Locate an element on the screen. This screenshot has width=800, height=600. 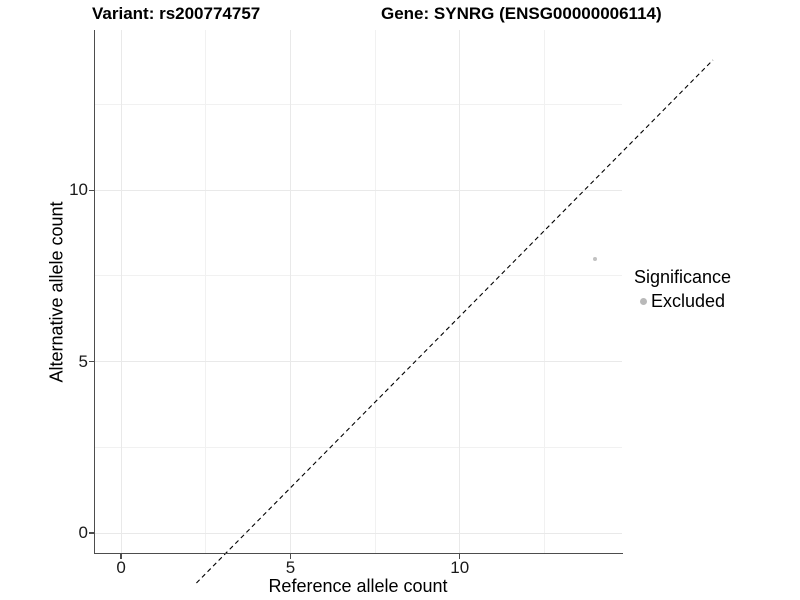
x-tick-label: 5 is located at coordinates (290, 567).